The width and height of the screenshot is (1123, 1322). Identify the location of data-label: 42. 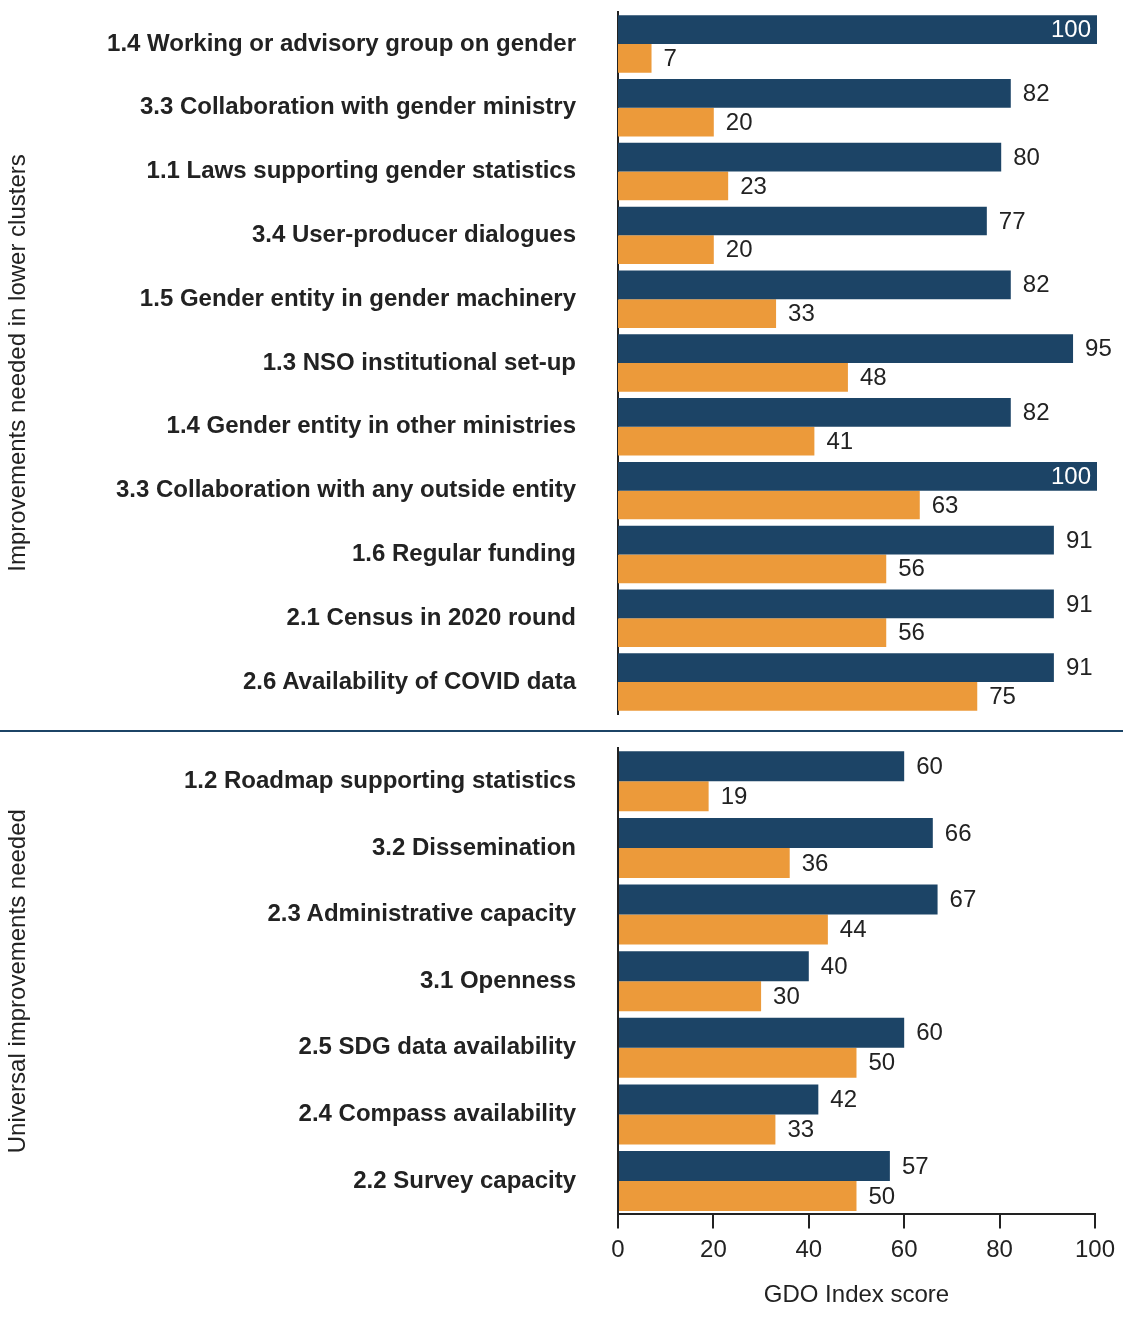
(844, 1099).